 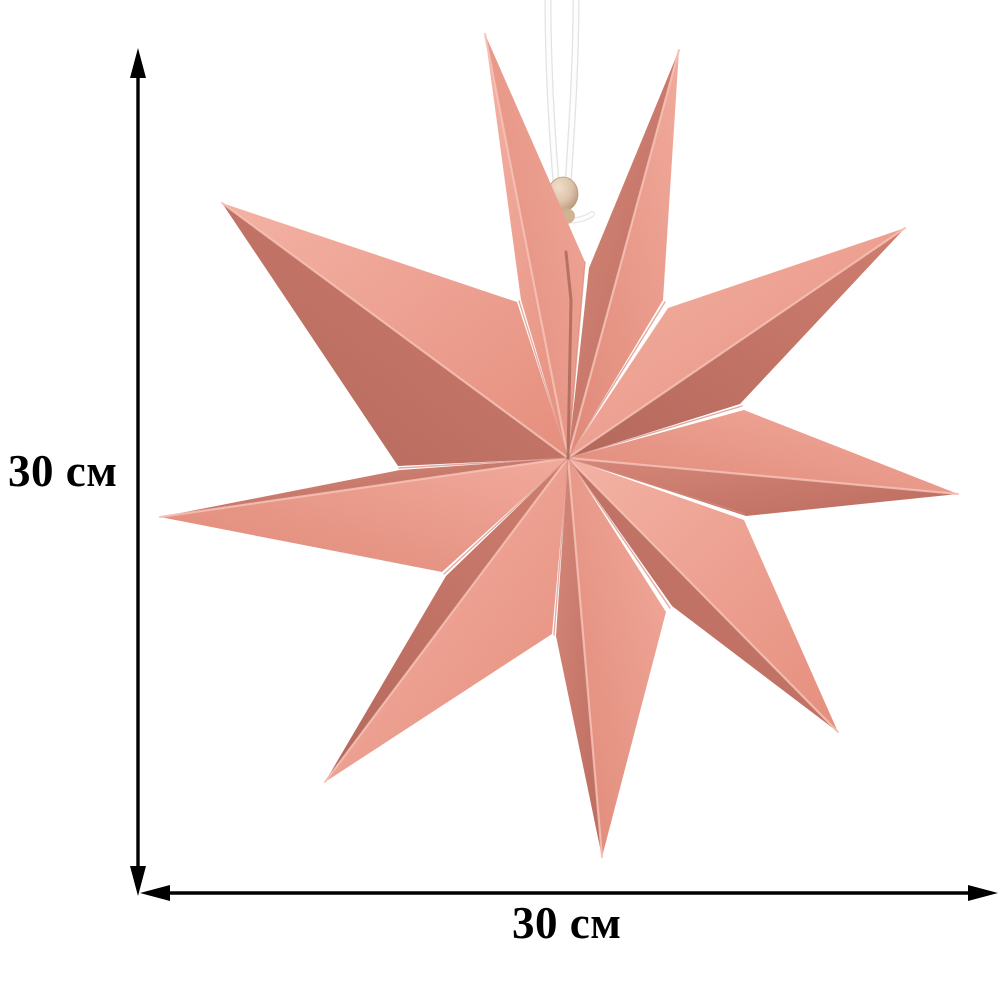 What do you see at coordinates (138, 472) in the screenshot?
I see `height-dimension-arrow` at bounding box center [138, 472].